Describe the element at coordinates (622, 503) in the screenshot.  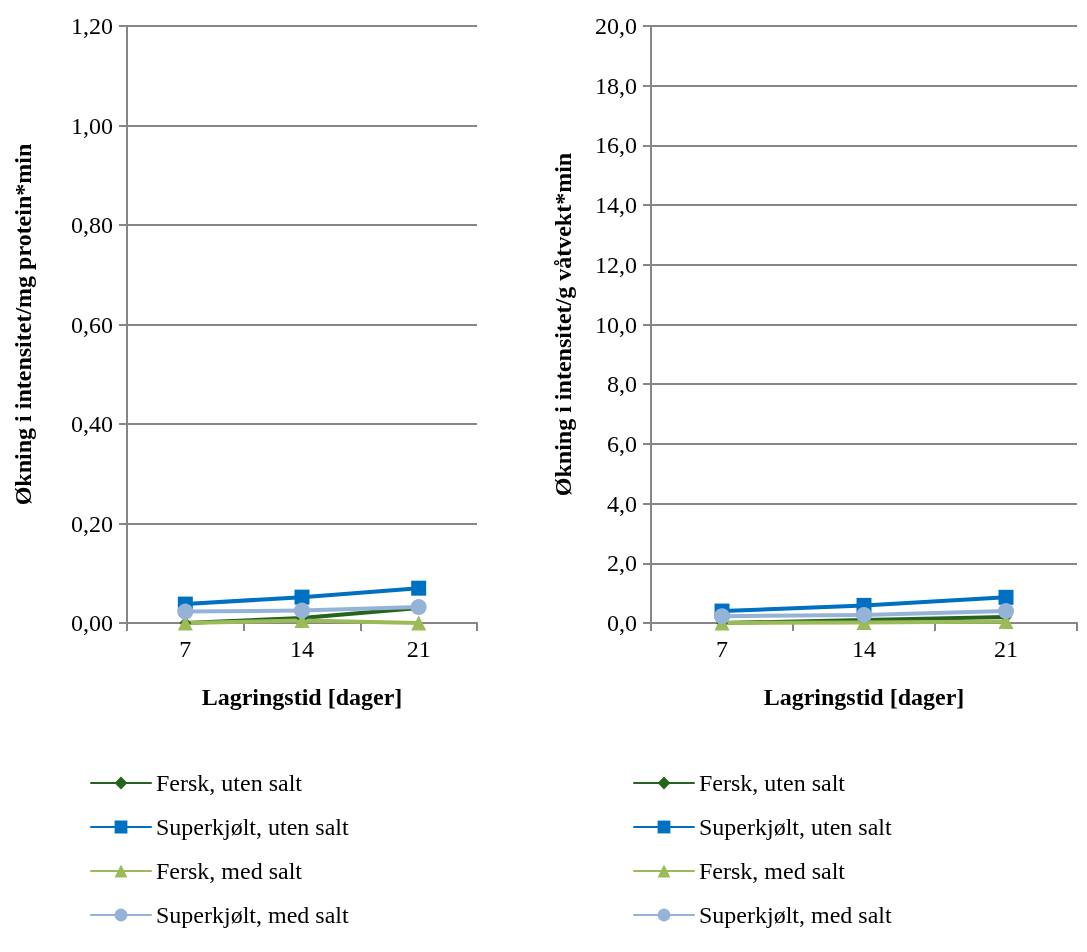
I see `y-tick-label: 4,0` at that location.